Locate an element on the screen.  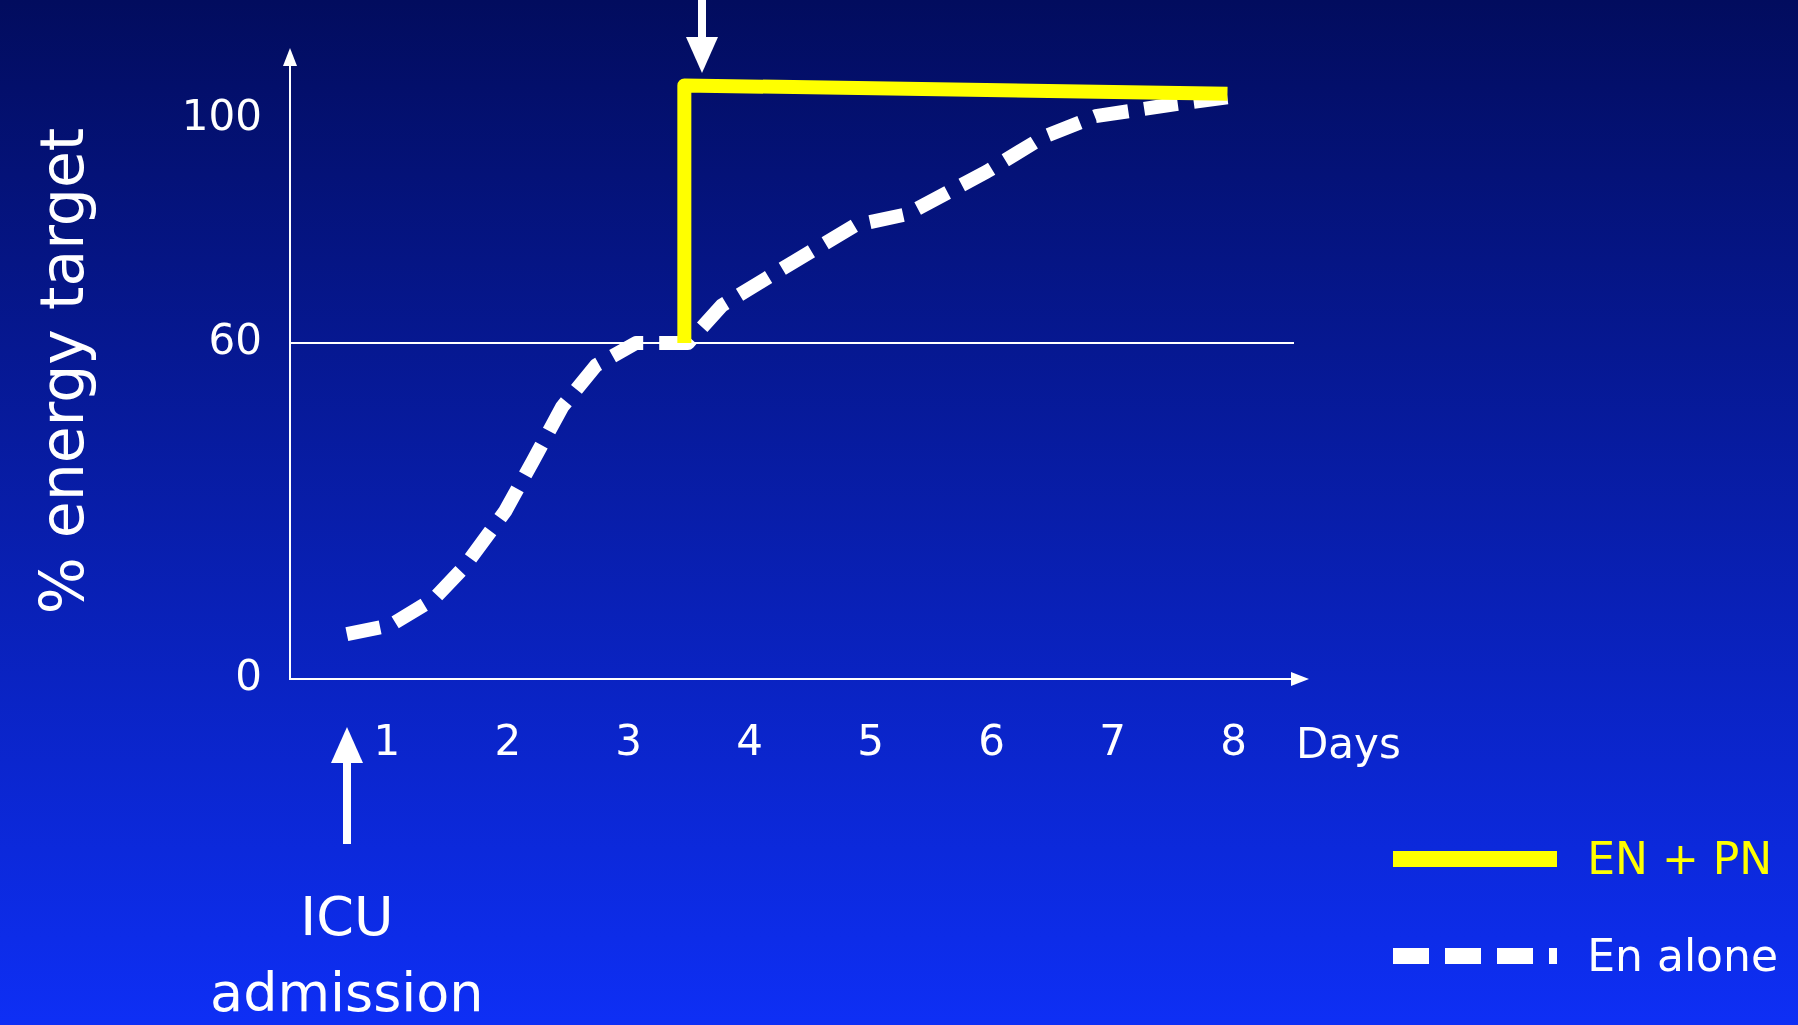
x-tick-label: 5 is located at coordinates (870, 741).